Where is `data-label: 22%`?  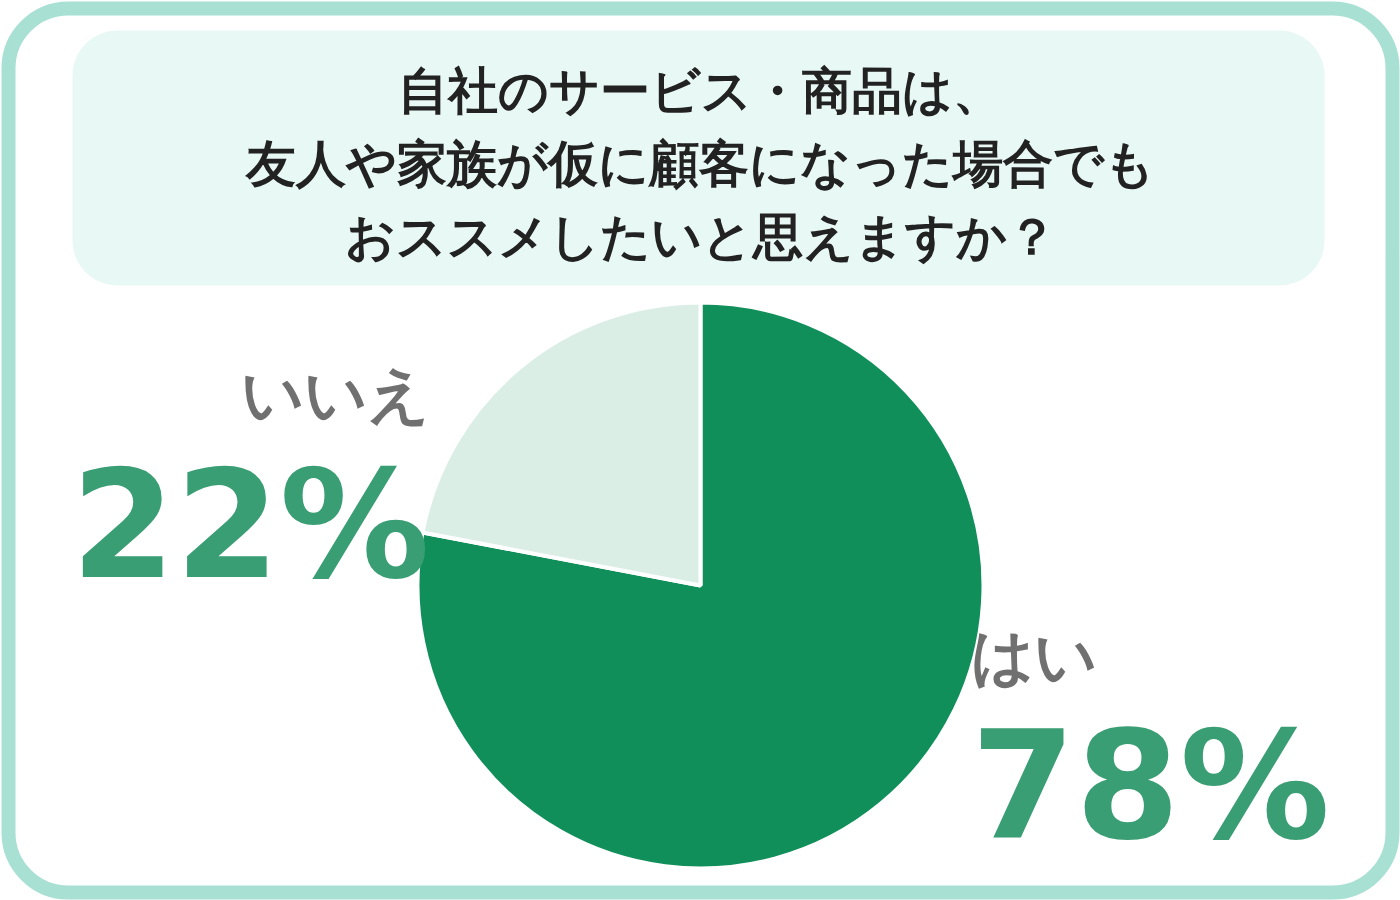 data-label: 22% is located at coordinates (250, 524).